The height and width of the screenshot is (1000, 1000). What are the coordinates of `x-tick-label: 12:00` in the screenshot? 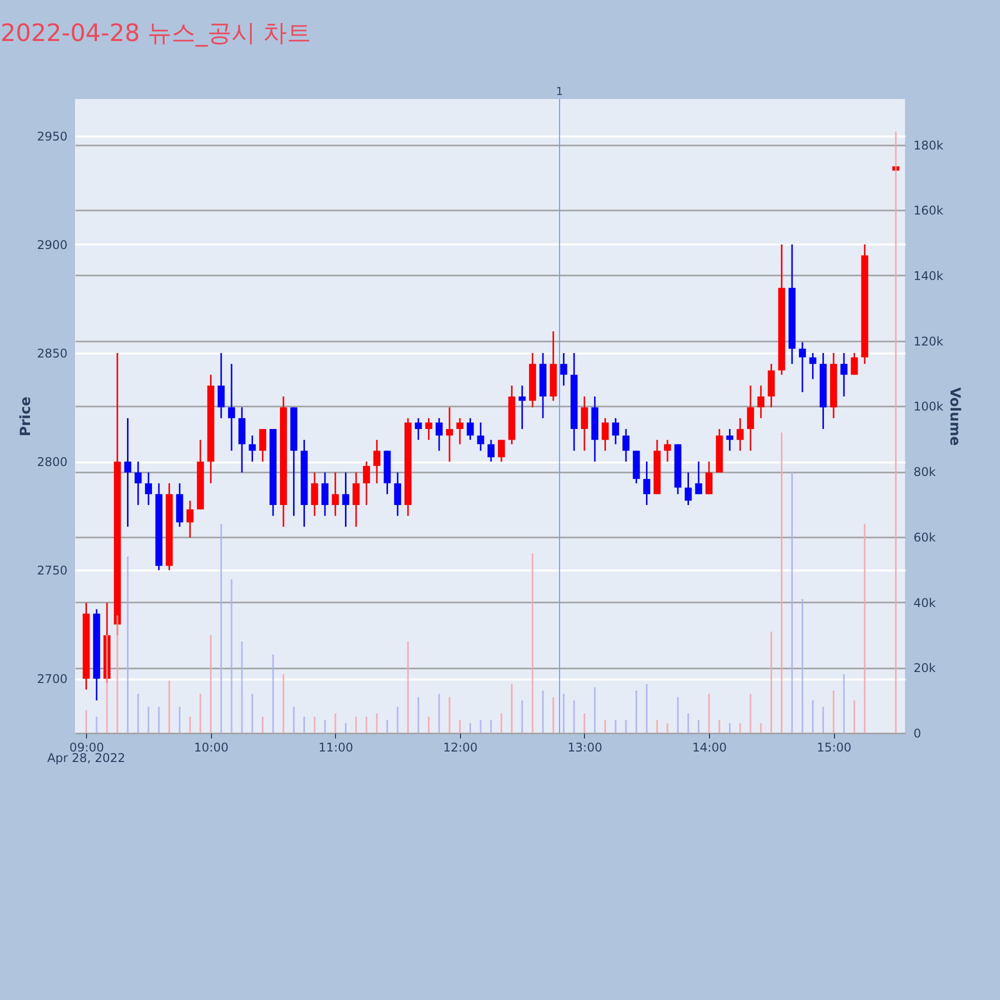 It's located at (460, 747).